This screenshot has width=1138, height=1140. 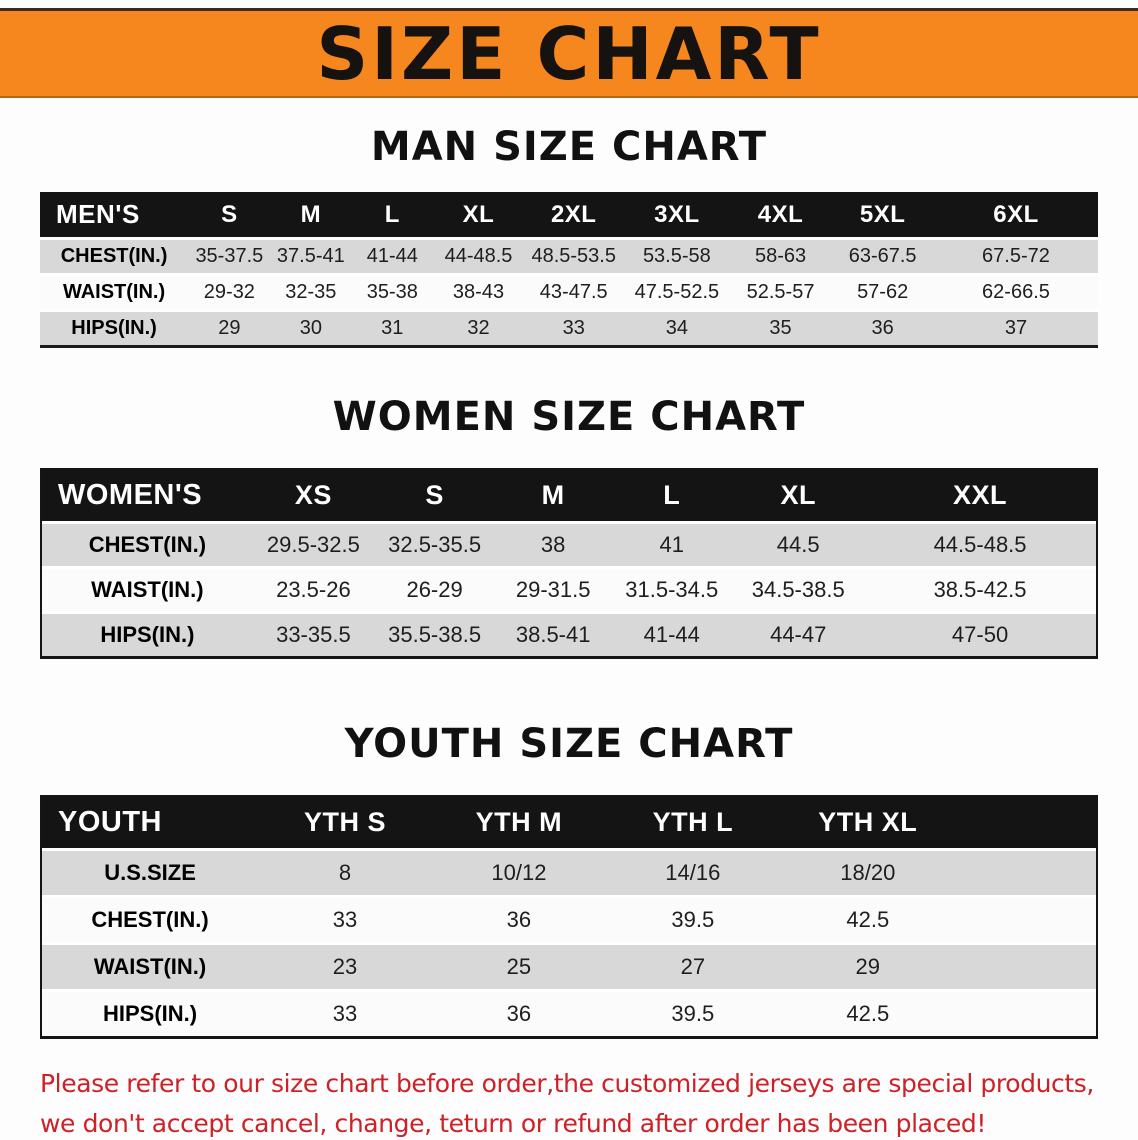 I want to click on size-header-cell: M, so click(x=311, y=216).